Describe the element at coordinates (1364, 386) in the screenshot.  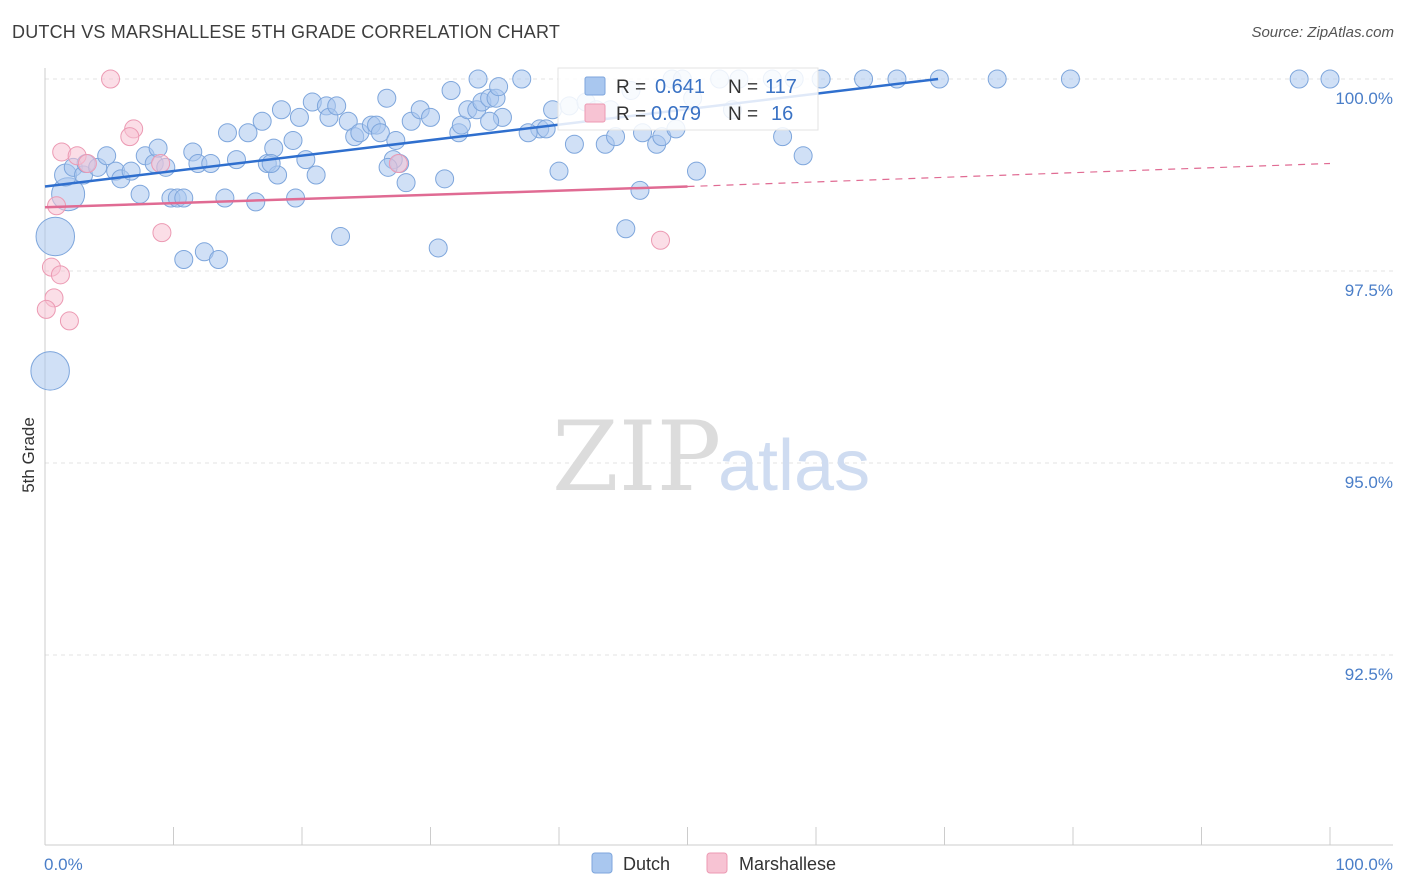
I see `y-tick-labels: 92.5% 95.0% 97.5% 100.0%` at that location.